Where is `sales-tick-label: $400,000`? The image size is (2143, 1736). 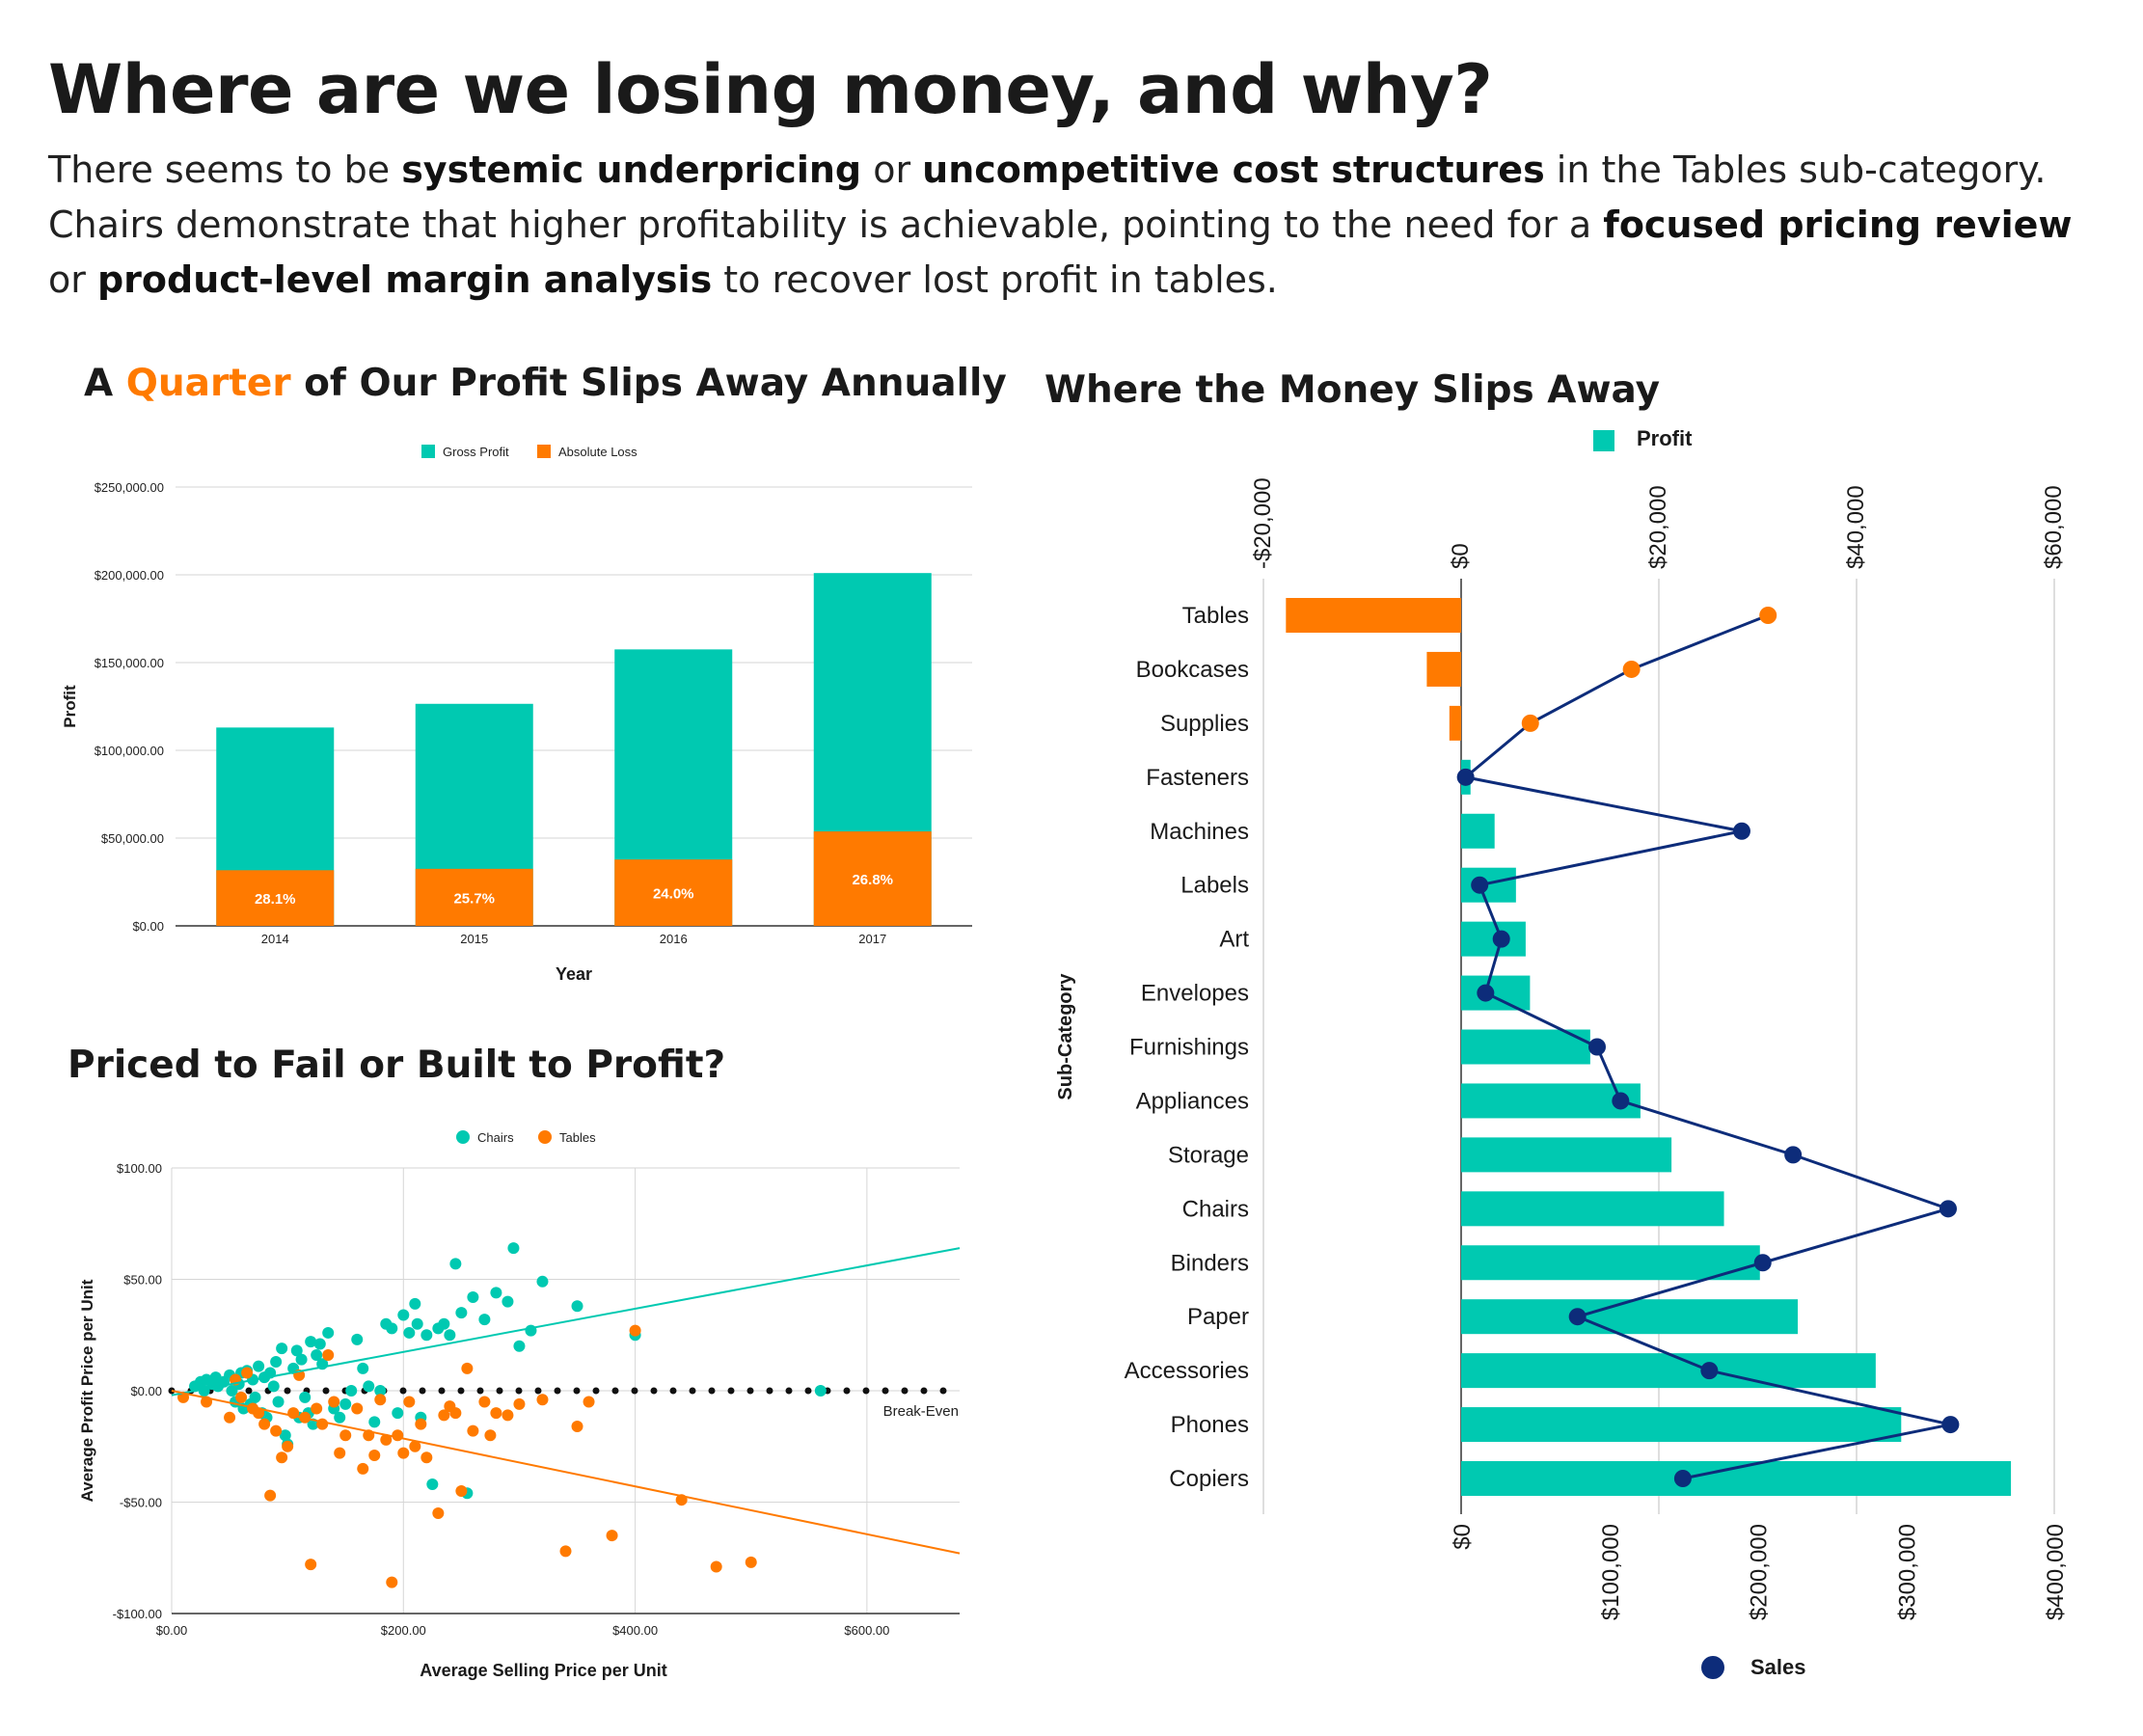 sales-tick-label: $400,000 is located at coordinates (2056, 1572).